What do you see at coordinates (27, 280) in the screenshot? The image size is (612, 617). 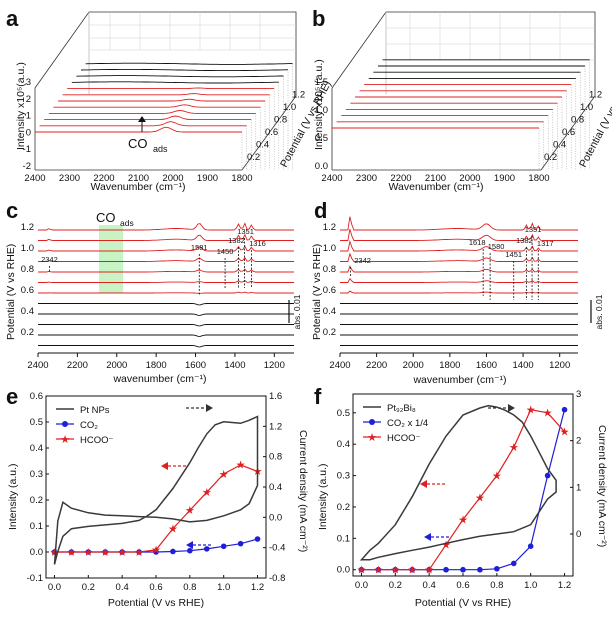 I see `panel-c-yticks: 0.2 0.4 0.6 0.8 1.0 1.2` at bounding box center [27, 280].